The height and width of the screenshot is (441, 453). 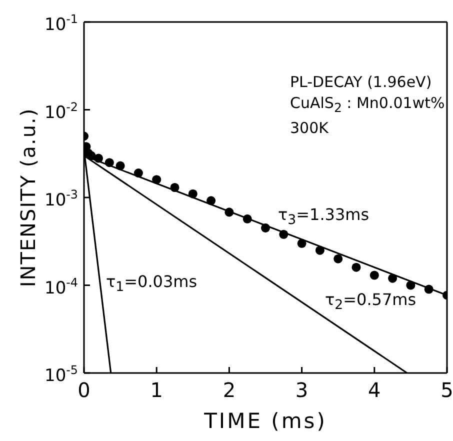 What do you see at coordinates (324, 216) in the screenshot?
I see `annotation: τ$_{3}$=1.33ms` at bounding box center [324, 216].